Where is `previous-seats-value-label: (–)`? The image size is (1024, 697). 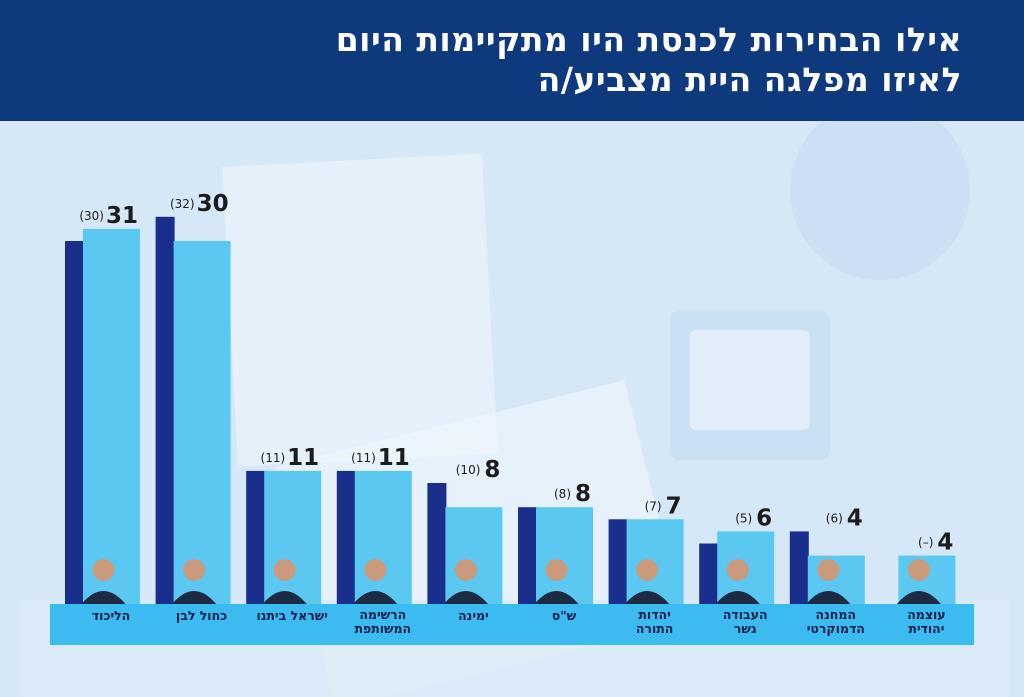
previous-seats-value-label: (–) is located at coordinates (925, 543).